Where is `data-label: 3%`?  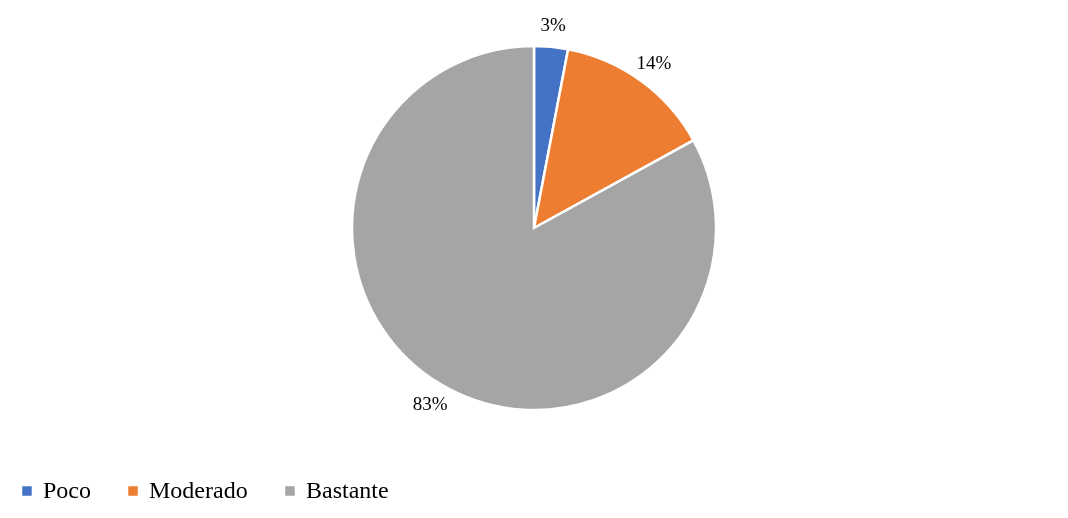
data-label: 3% is located at coordinates (553, 24).